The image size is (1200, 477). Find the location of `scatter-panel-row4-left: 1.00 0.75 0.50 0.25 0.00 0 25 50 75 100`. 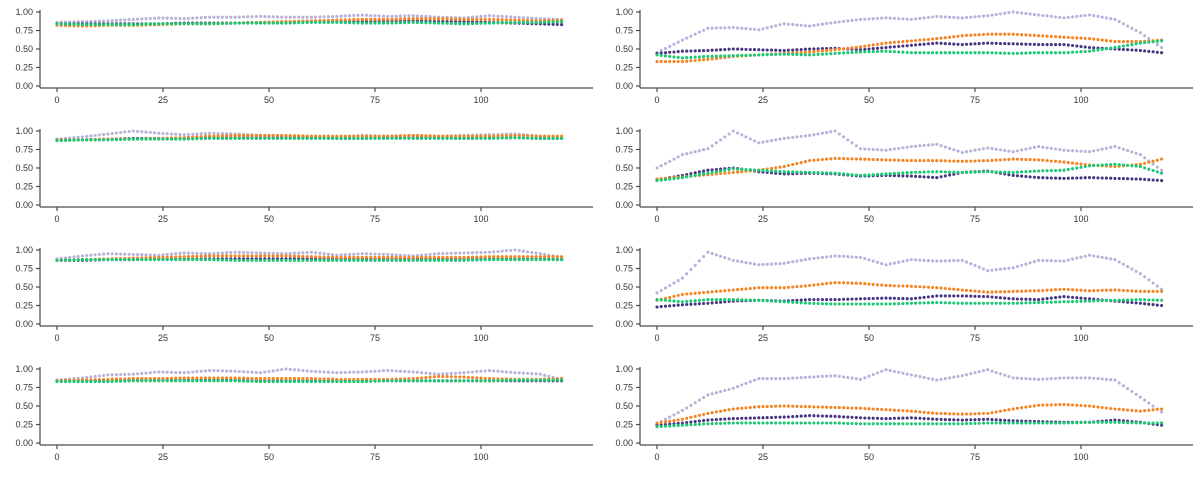

scatter-panel-row4-left: 1.00 0.75 0.50 0.25 0.00 0 25 50 75 100 is located at coordinates (300, 416).